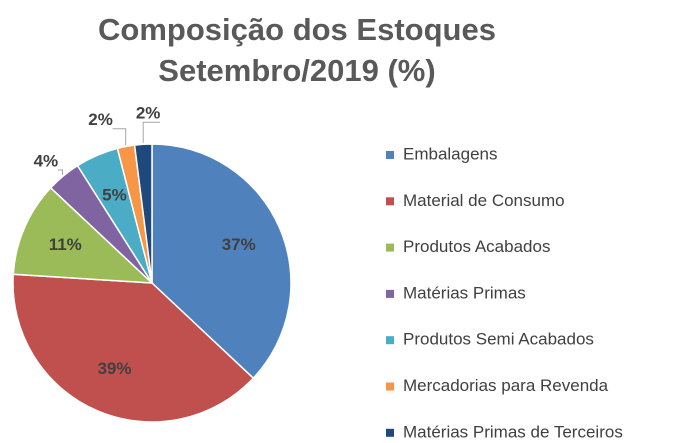  What do you see at coordinates (114, 368) in the screenshot?
I see `data-label: 39%` at bounding box center [114, 368].